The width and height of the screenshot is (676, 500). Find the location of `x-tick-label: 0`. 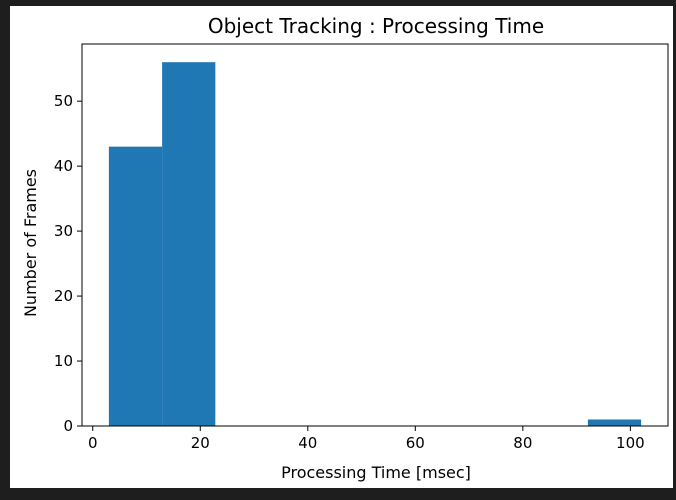

x-tick-label: 0 is located at coordinates (93, 443).